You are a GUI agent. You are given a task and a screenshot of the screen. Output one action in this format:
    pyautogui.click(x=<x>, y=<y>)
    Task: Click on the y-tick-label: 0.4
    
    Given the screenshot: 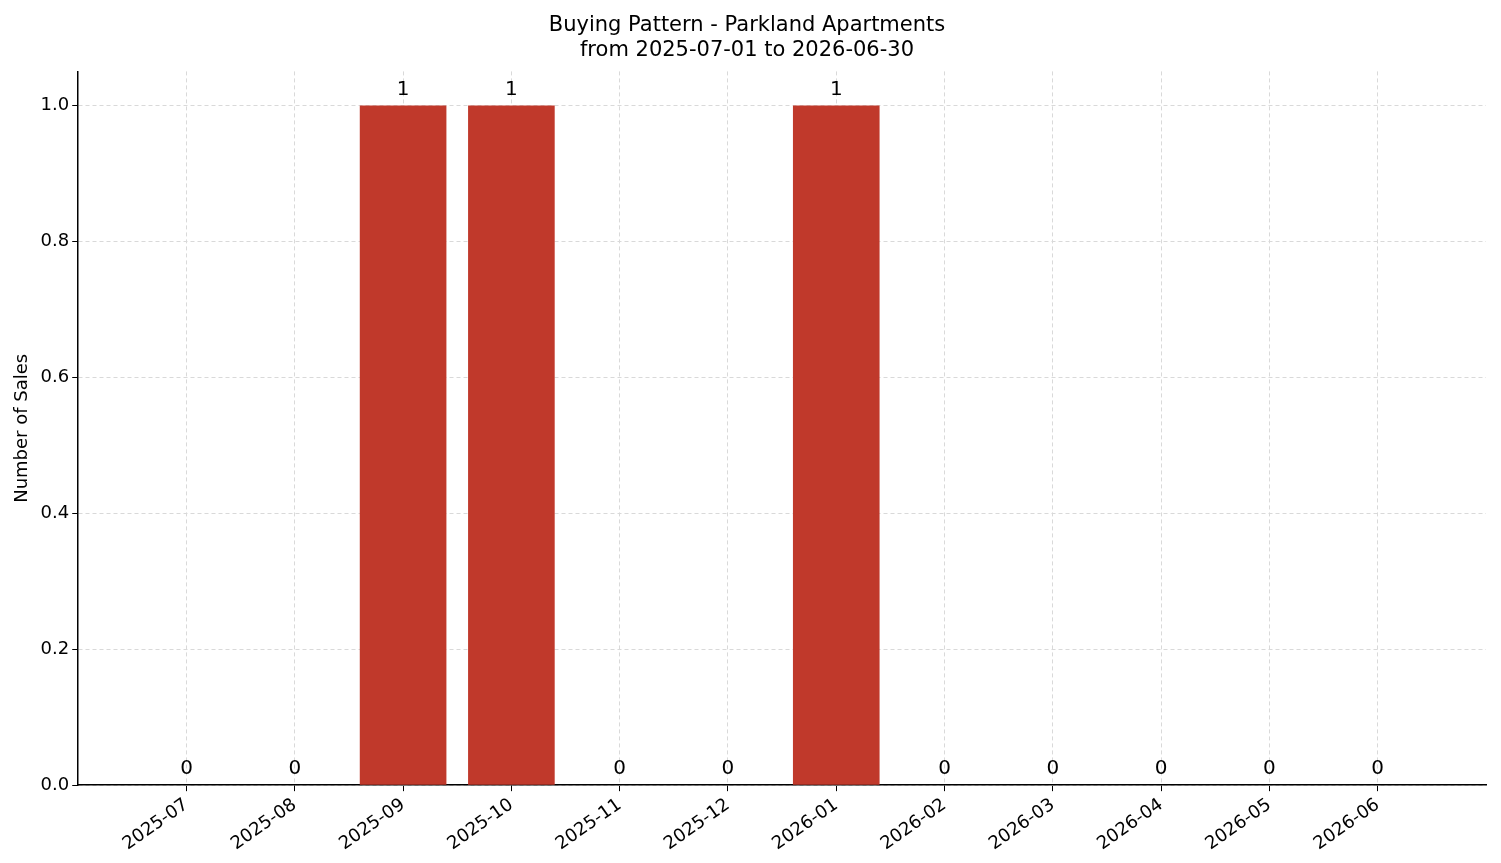 What is the action you would take?
    pyautogui.click(x=55, y=511)
    